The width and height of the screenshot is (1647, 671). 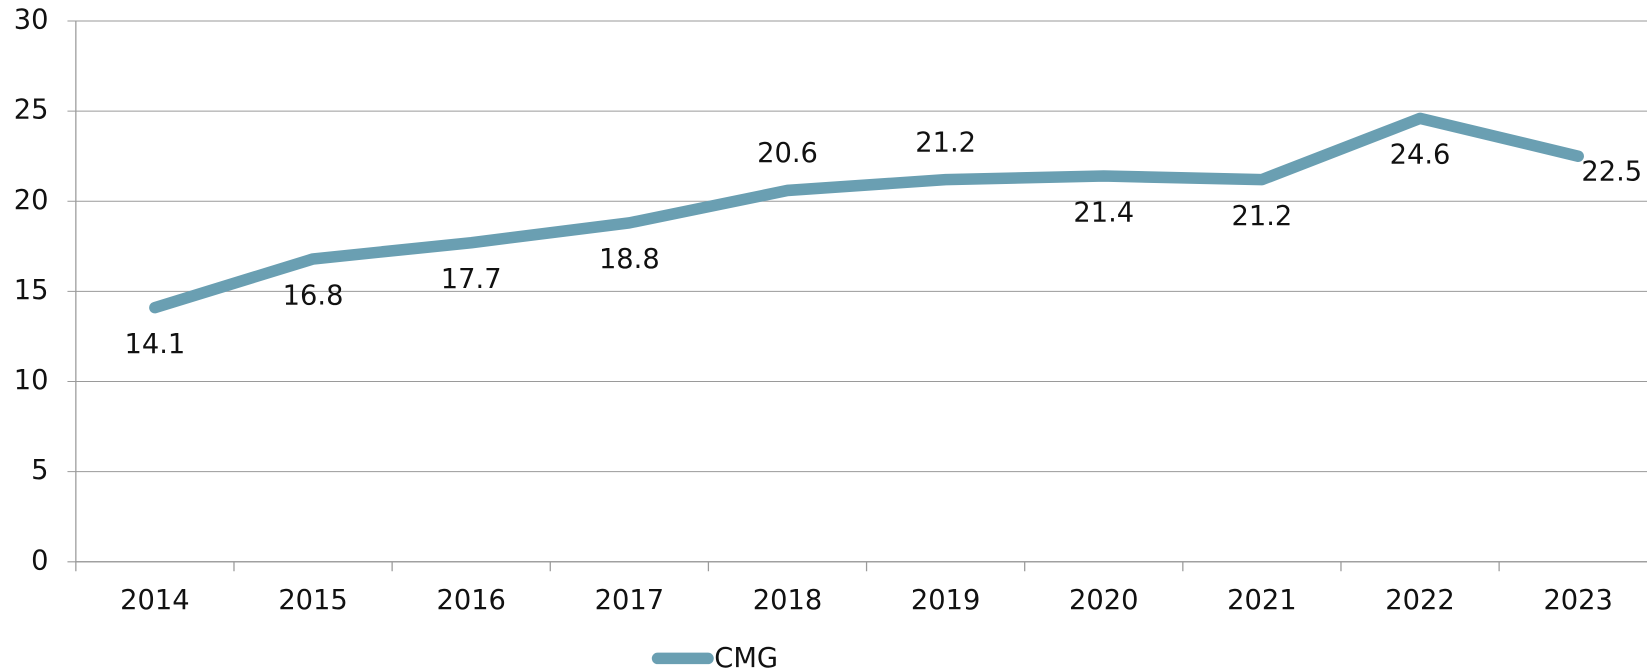 I want to click on x-tick-label: 2015, so click(x=312, y=600).